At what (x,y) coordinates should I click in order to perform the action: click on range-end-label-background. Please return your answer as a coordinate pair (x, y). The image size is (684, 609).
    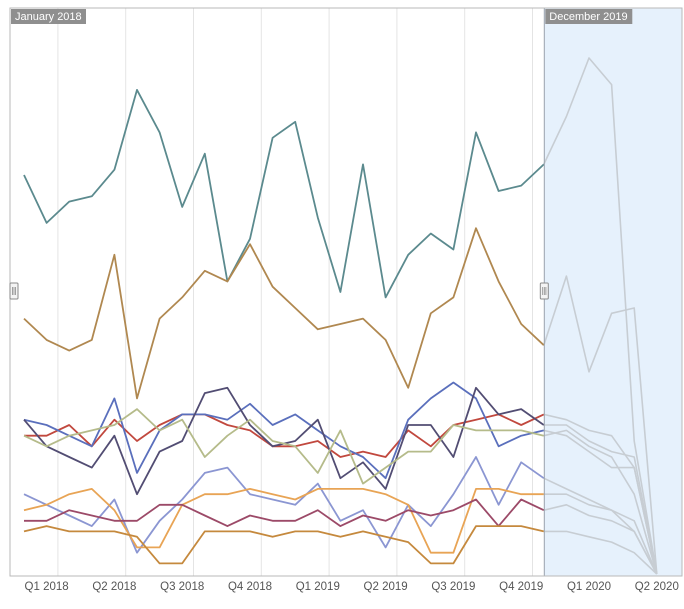
    Looking at the image, I should click on (589, 16).